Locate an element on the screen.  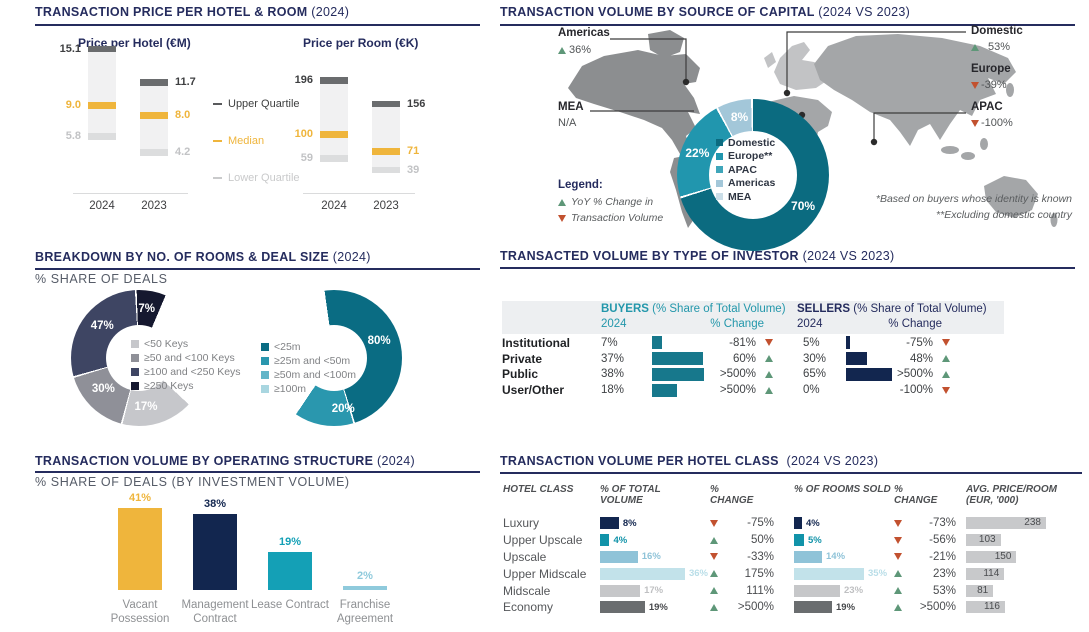
quartile-legend-item: Lower Quartile is located at coordinates (256, 178).